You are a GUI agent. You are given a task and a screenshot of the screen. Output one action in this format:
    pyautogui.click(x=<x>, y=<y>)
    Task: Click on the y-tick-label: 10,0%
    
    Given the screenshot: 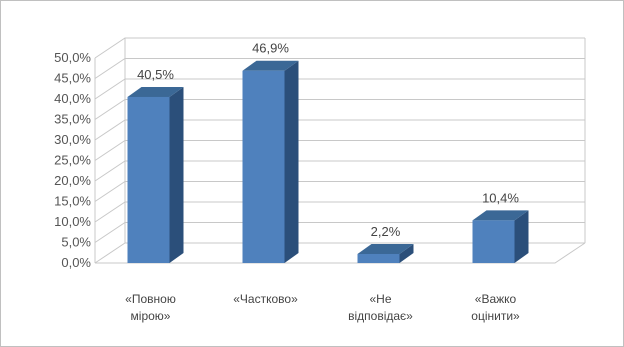 What is the action you would take?
    pyautogui.click(x=72, y=221)
    